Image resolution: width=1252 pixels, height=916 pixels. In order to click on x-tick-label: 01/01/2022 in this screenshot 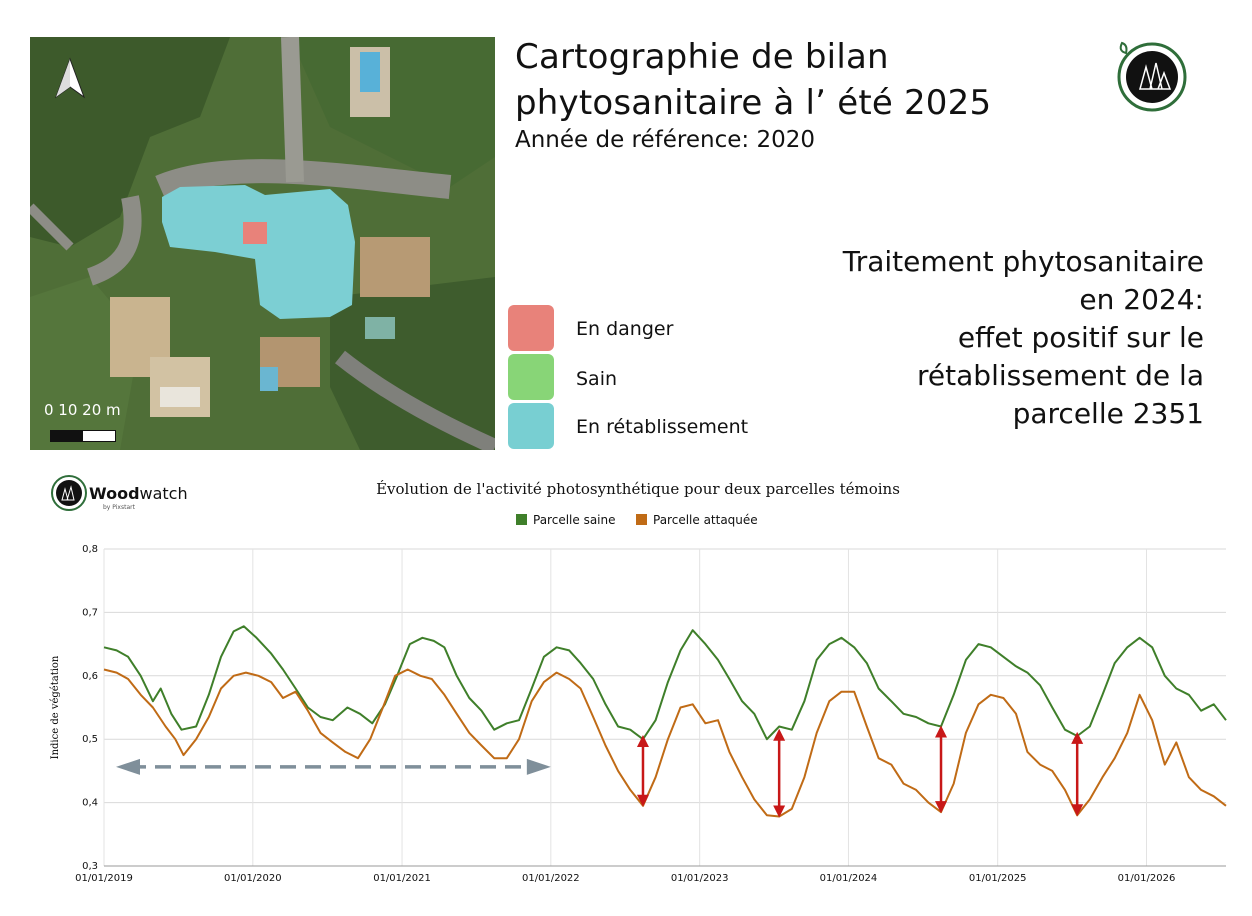, I will do `click(551, 878)`.